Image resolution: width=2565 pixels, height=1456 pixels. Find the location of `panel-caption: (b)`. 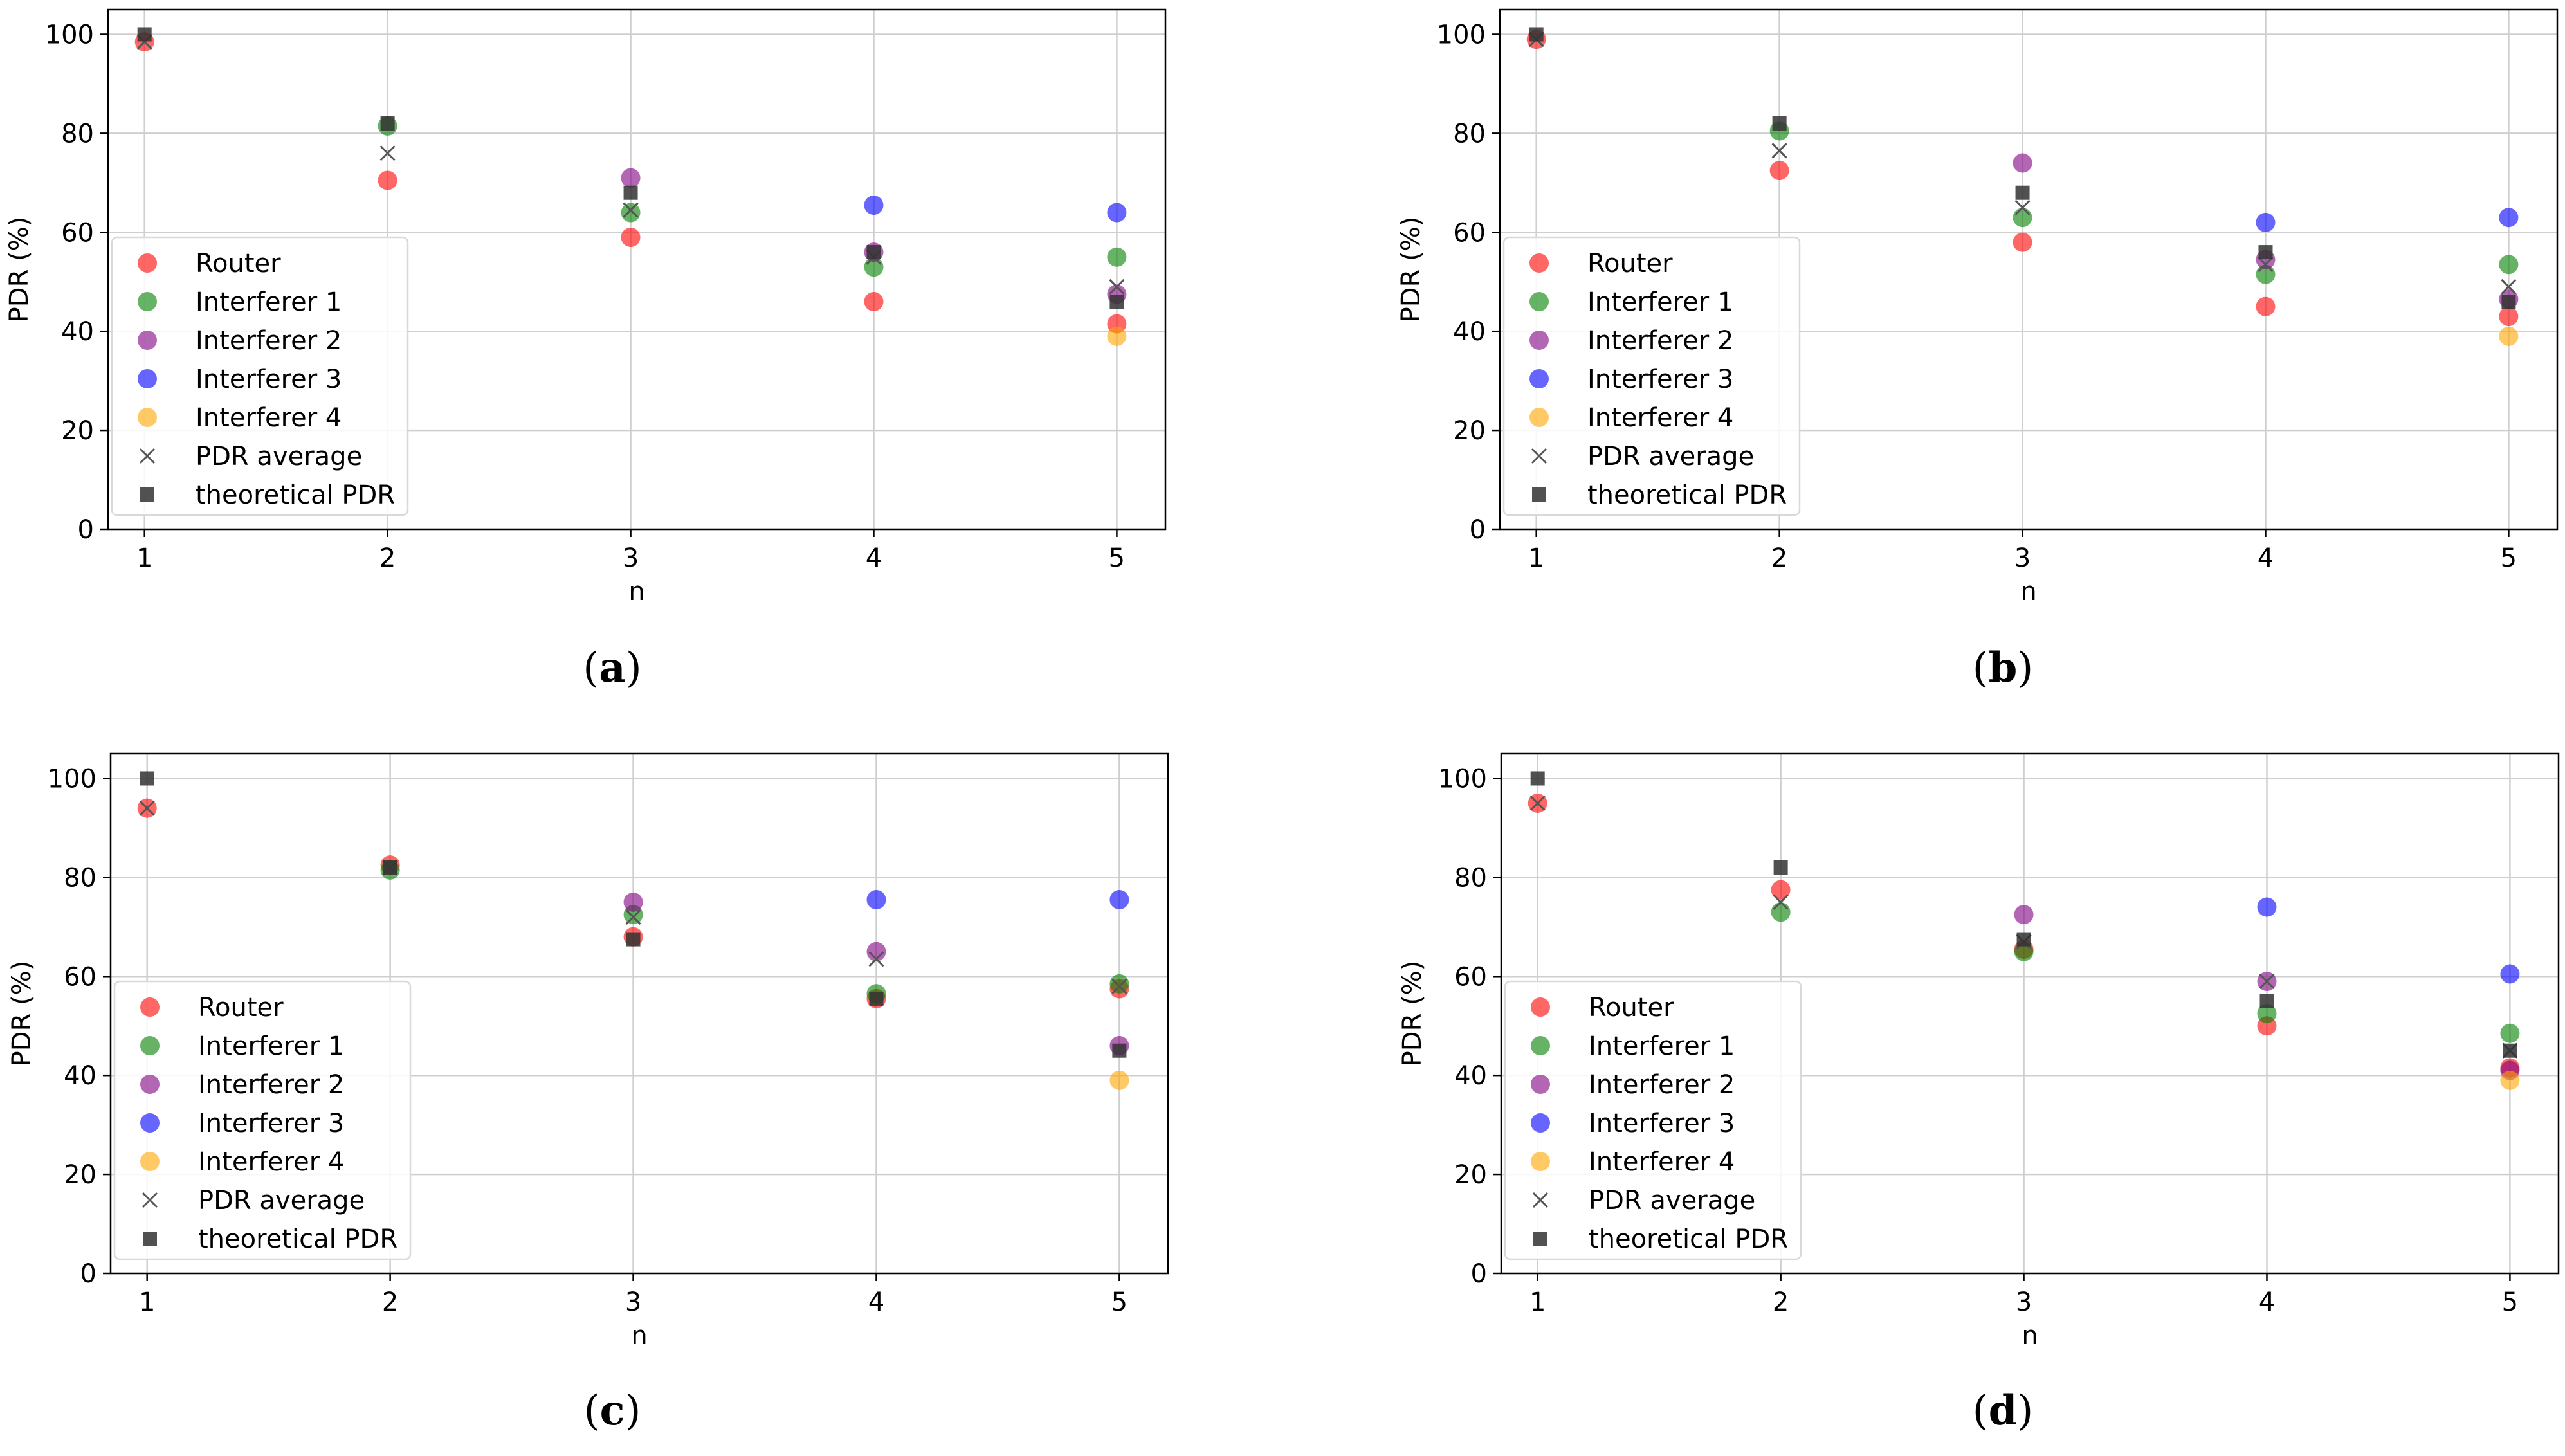

panel-caption: (b) is located at coordinates (2003, 668).